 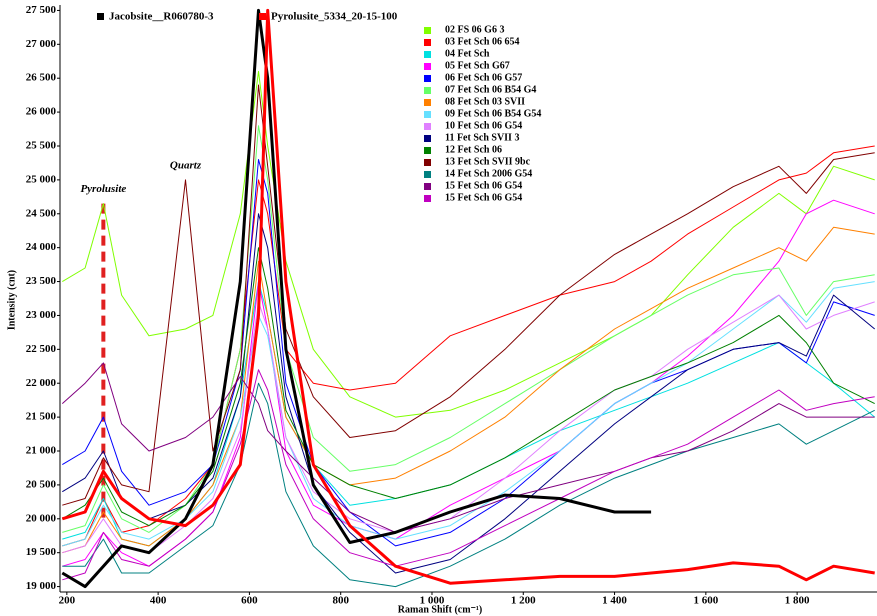 What do you see at coordinates (473, 149) in the screenshot?
I see `legend-label: 12 Fet Sch 06` at bounding box center [473, 149].